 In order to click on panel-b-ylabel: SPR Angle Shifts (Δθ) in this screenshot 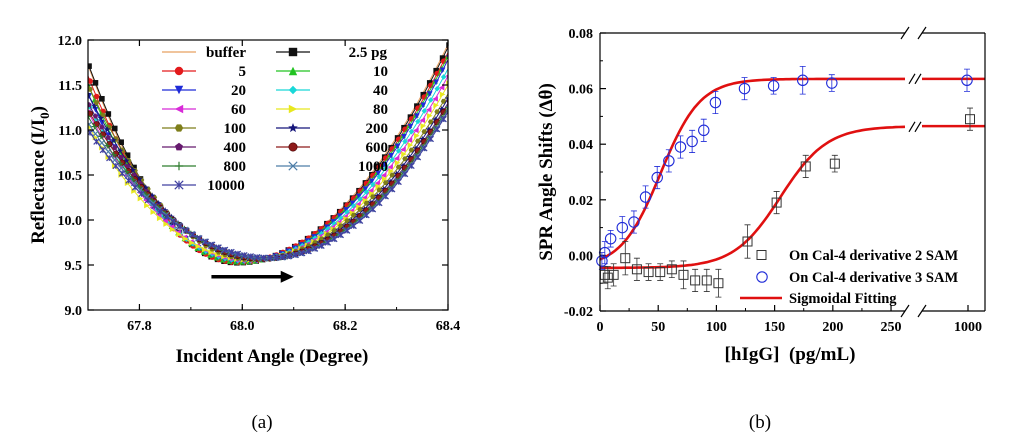, I will do `click(546, 172)`.